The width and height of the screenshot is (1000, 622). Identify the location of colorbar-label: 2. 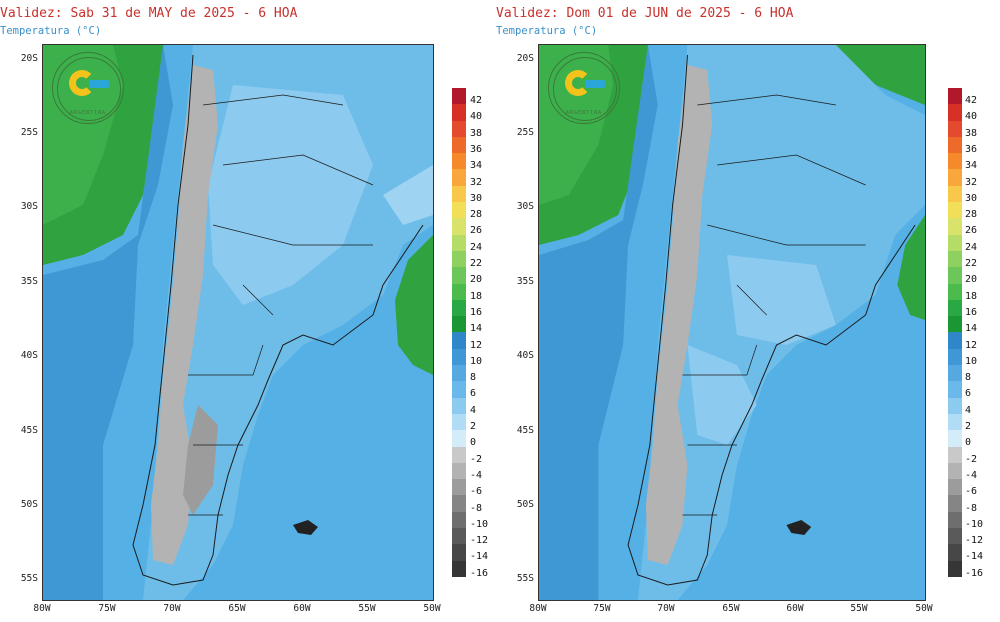
(473, 426).